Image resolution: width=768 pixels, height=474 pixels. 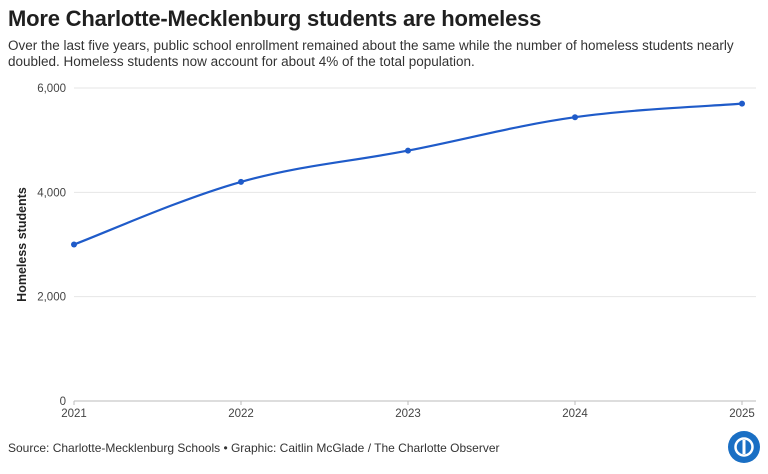 I want to click on y-tick-label: 4,000, so click(x=51, y=193).